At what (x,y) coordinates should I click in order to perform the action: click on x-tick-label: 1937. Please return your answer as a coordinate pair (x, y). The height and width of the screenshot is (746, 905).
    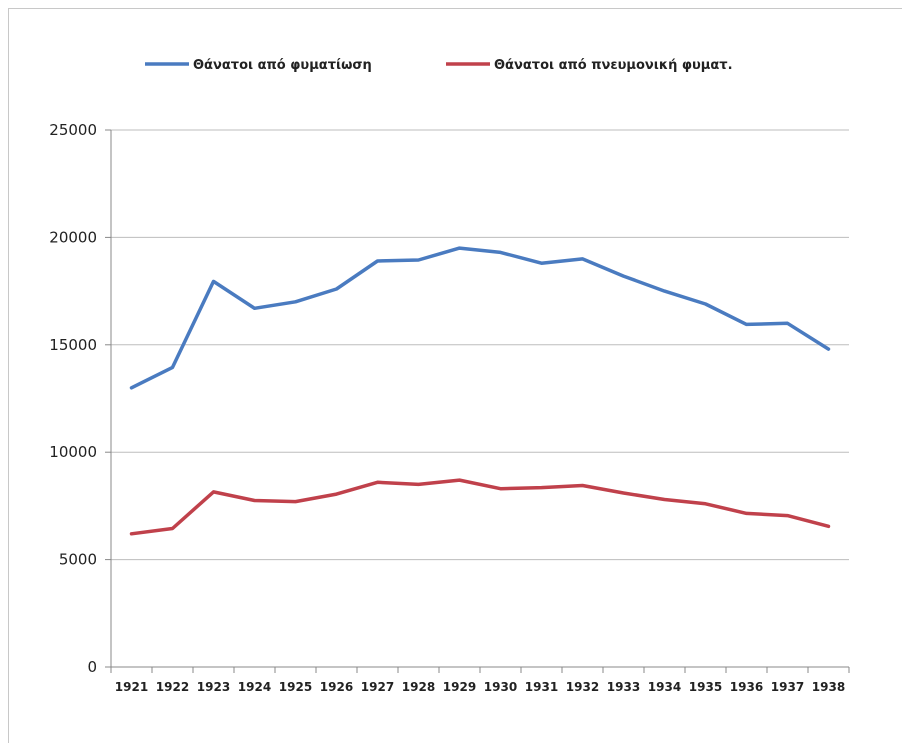
    Looking at the image, I should click on (787, 687).